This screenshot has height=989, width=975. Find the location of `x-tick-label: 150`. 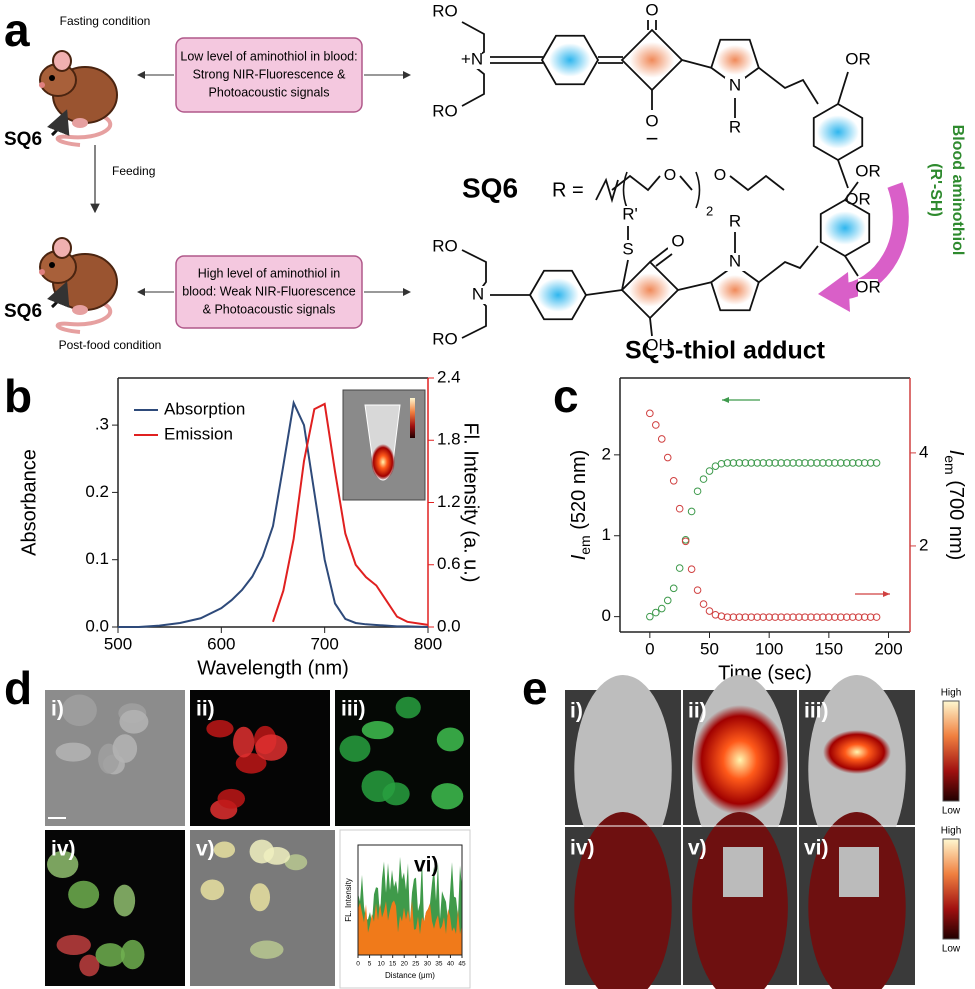

x-tick-label: 150 is located at coordinates (829, 648).